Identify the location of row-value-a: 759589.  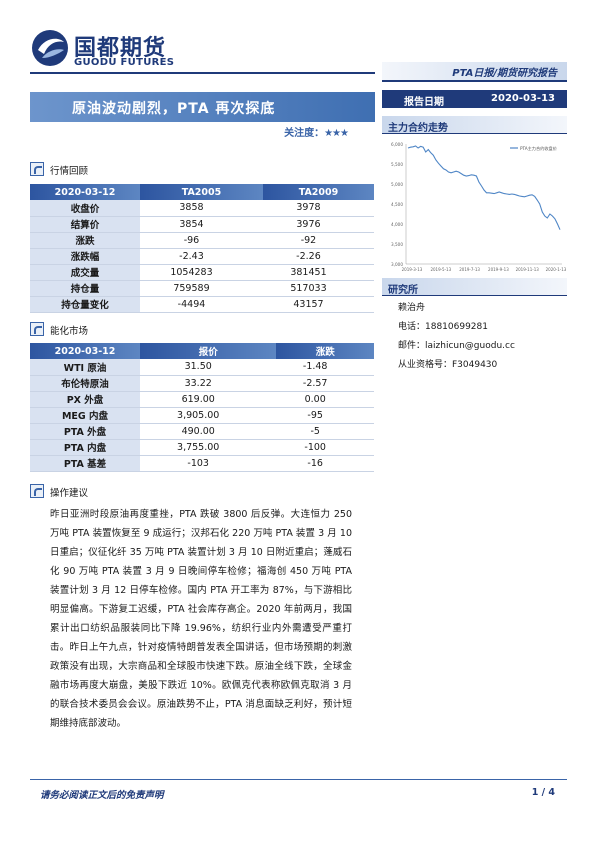
(201, 288).